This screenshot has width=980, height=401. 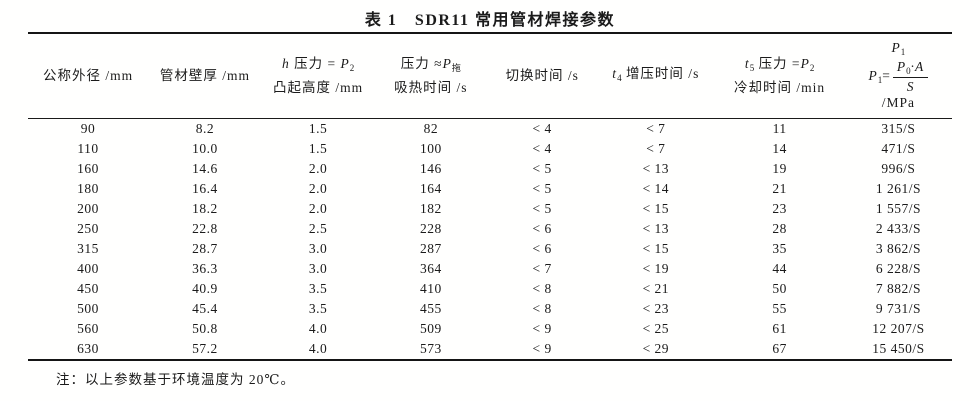 What do you see at coordinates (318, 228) in the screenshot?
I see `table-cell: 2.5` at bounding box center [318, 228].